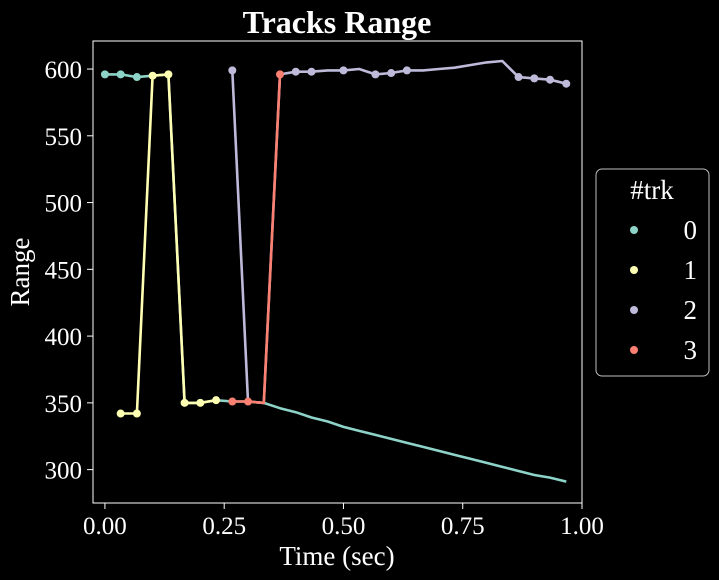 The width and height of the screenshot is (719, 580). Describe the element at coordinates (224, 526) in the screenshot. I see `x-tick-label: 0.25` at that location.